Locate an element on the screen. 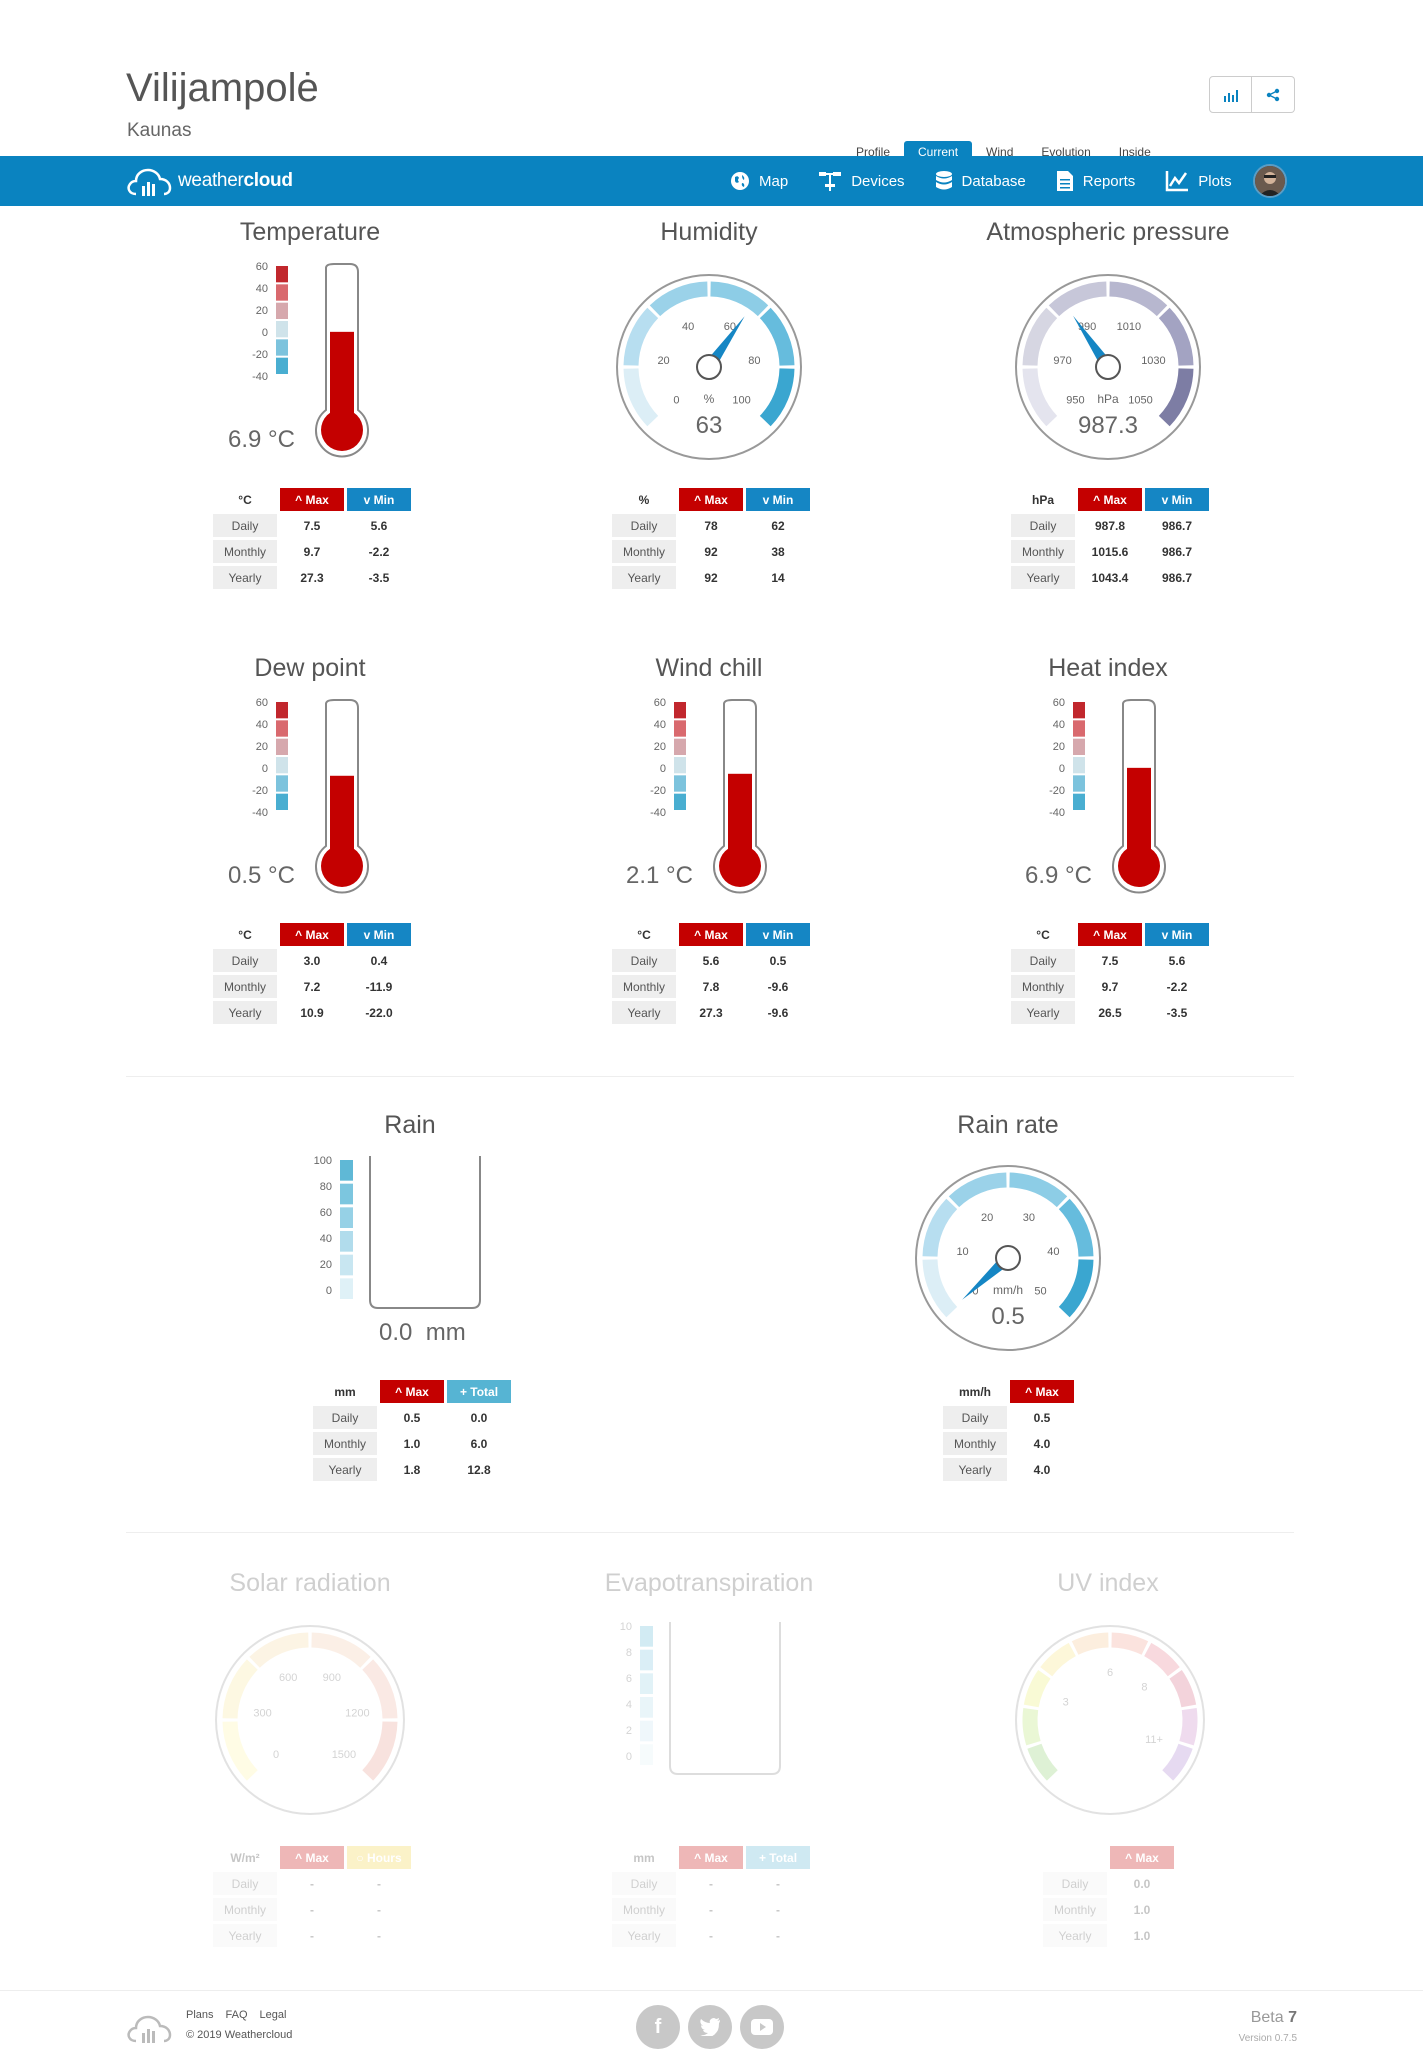 This screenshot has width=1423, height=2054. stat-value: -2.2 is located at coordinates (379, 551).